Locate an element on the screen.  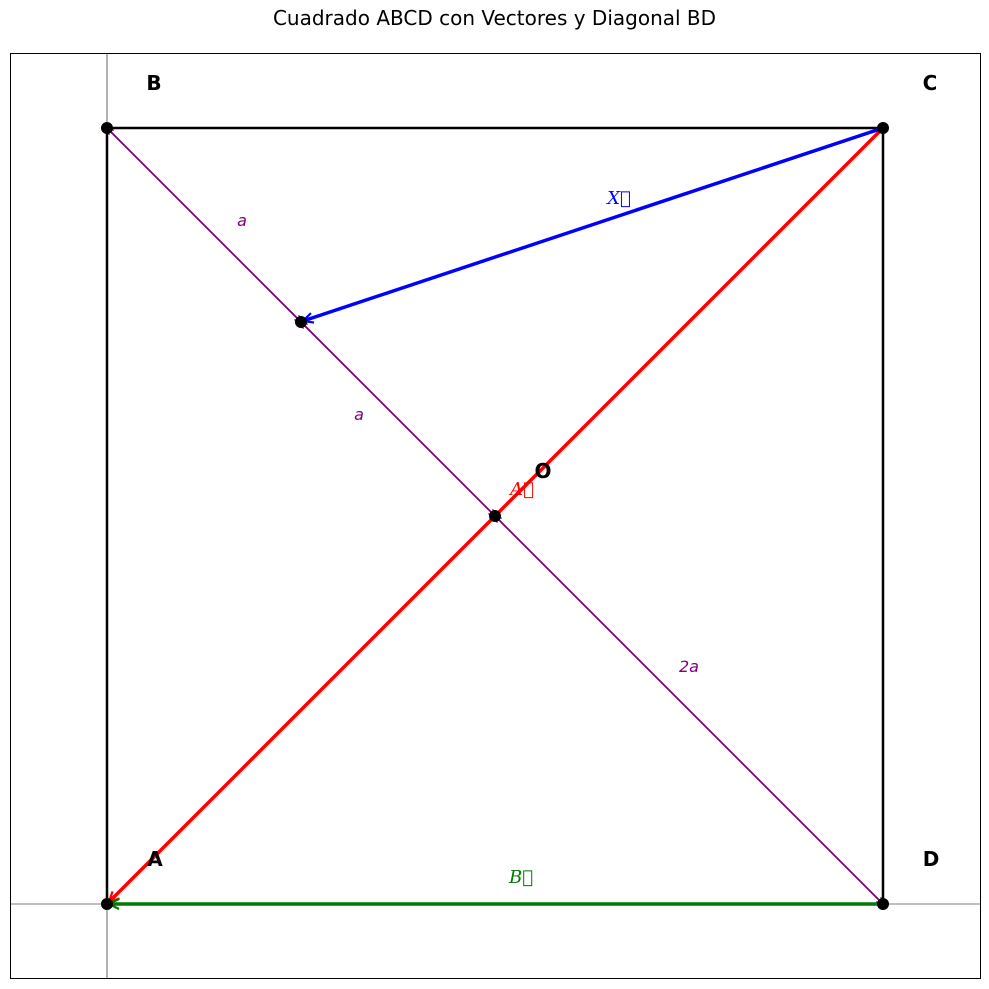
point-b-label: B is located at coordinates (153, 83).